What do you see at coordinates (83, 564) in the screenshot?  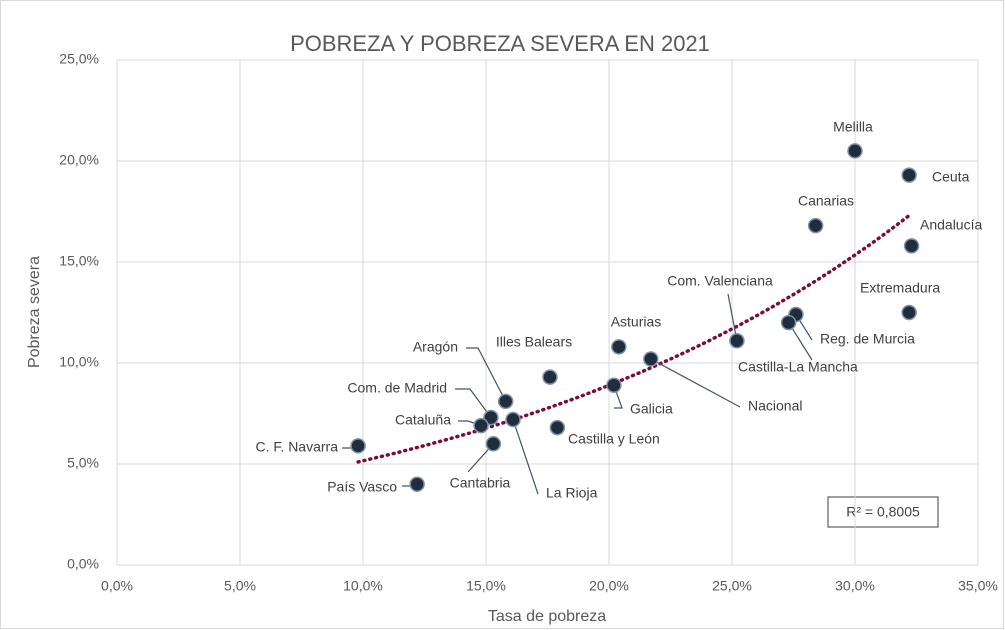 I see `y-tick-label: 0,0%` at bounding box center [83, 564].